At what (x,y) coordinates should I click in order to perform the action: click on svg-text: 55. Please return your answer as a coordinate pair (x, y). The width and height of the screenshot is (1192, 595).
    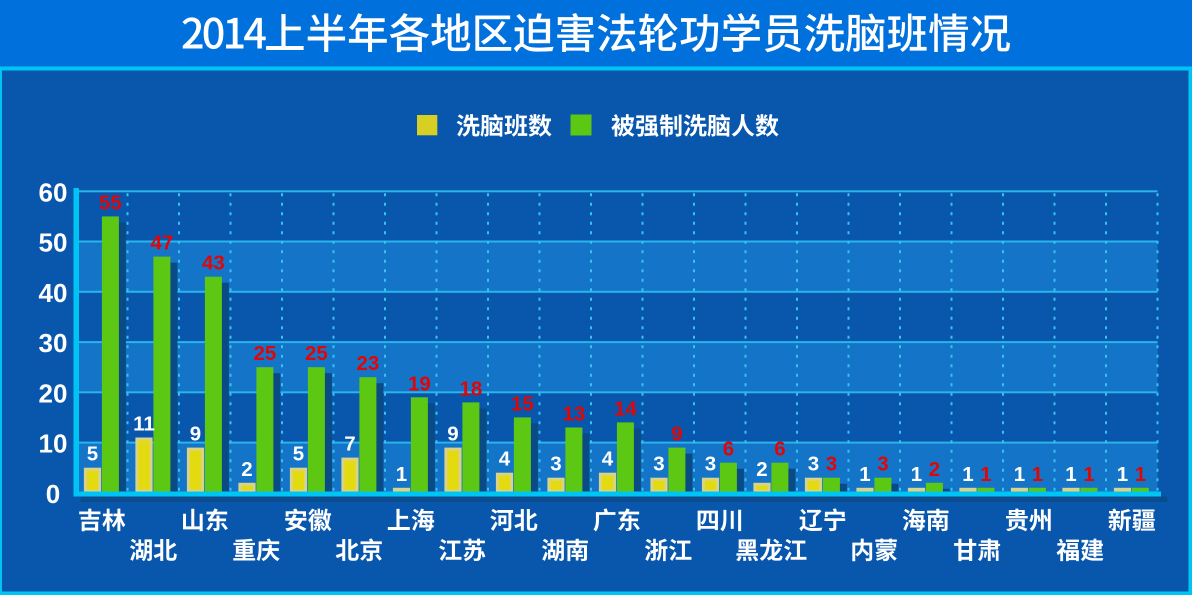
    Looking at the image, I should click on (110, 202).